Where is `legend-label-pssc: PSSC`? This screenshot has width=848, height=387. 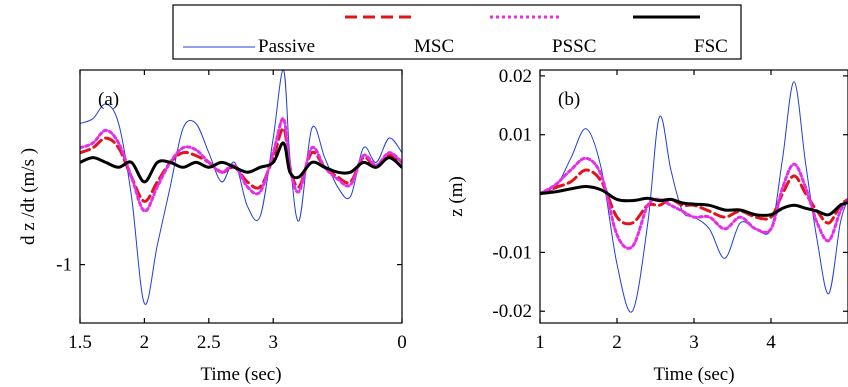
legend-label-pssc: PSSC is located at coordinates (574, 46).